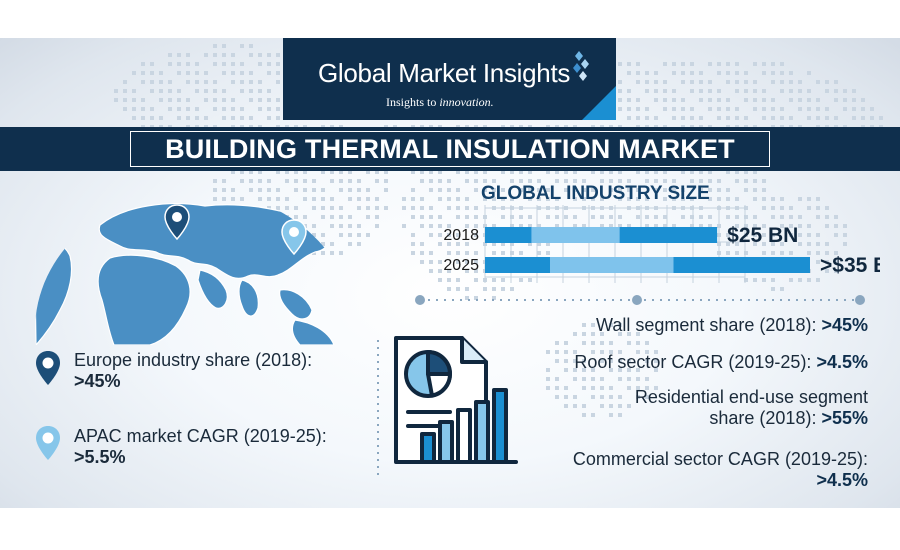 The image size is (900, 550). Describe the element at coordinates (444, 73) in the screenshot. I see `brand-name: Global Market Insights` at that location.